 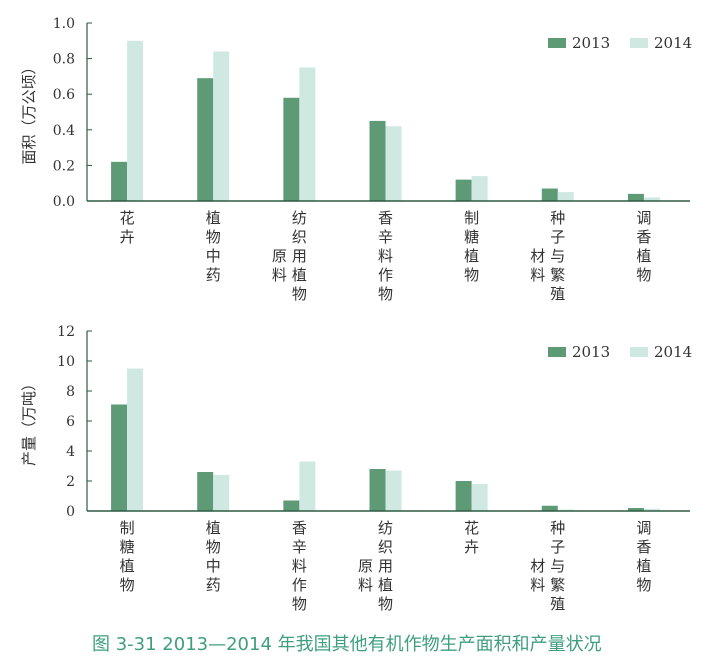 What do you see at coordinates (557, 43) in the screenshot?
I see `legend-swatch-2013` at bounding box center [557, 43].